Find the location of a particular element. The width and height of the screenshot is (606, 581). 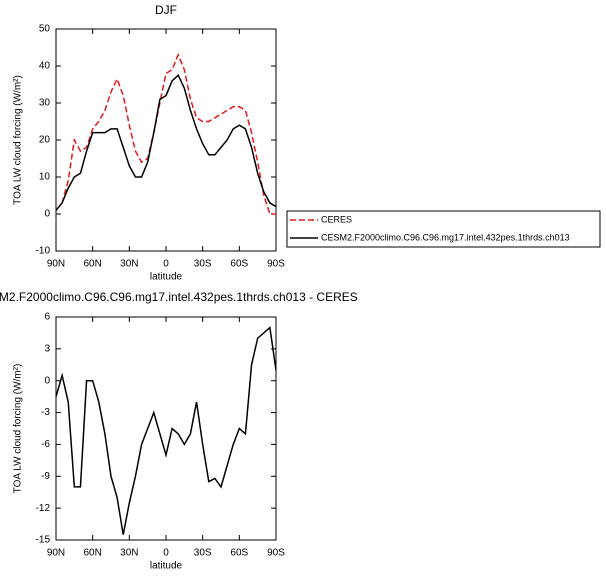

plot-frame is located at coordinates (166, 428).